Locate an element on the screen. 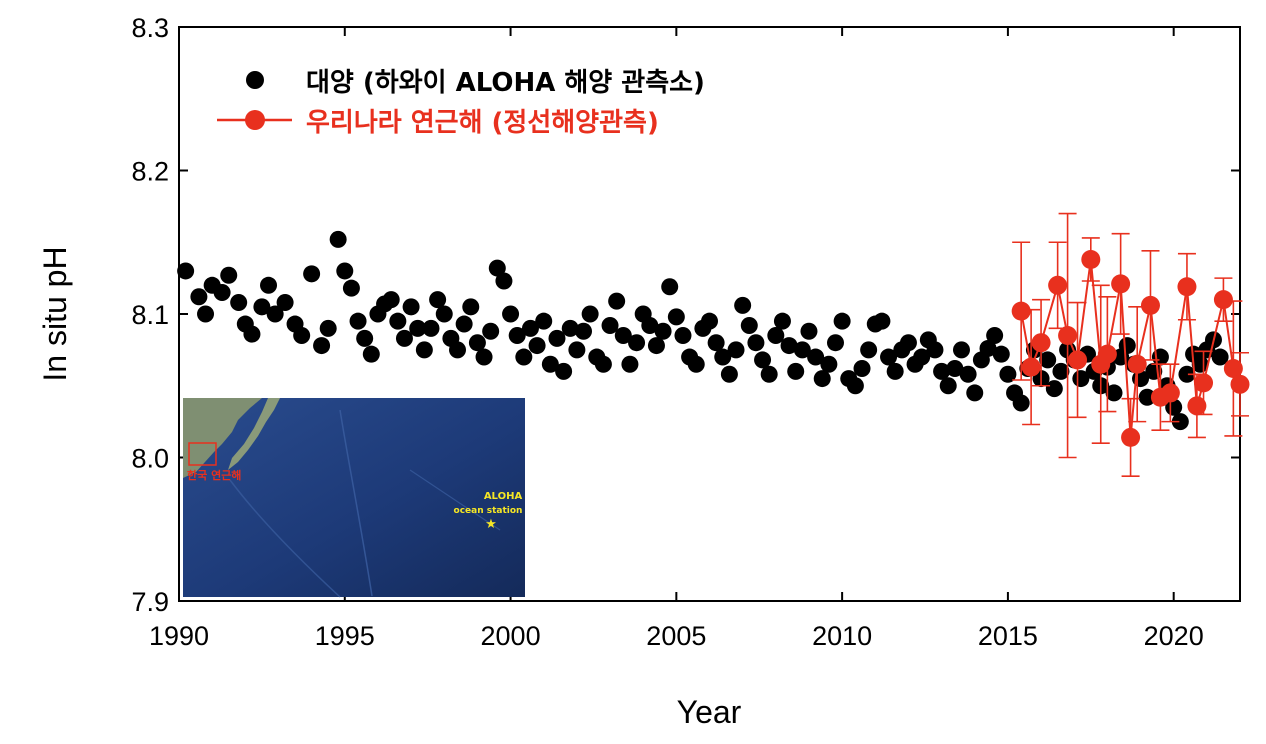  y-axis-title: In situ pH is located at coordinates (55, 313).